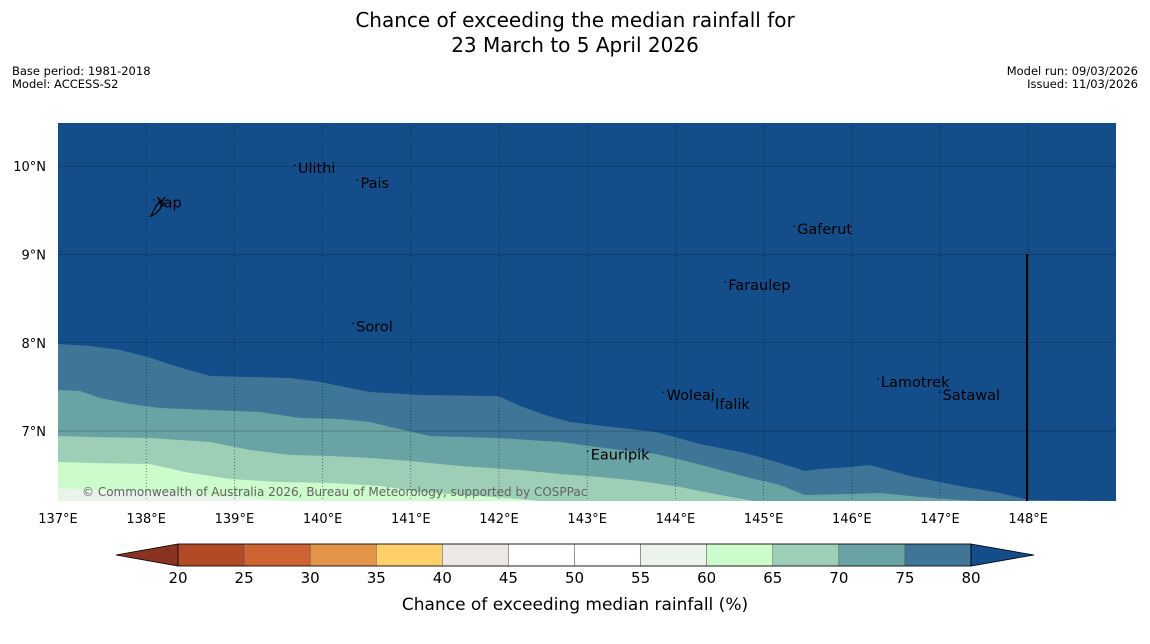 This screenshot has height=644, width=1150. I want to click on latitude-labels: 10°N 9°N 8°N 7°N, so click(29, 300).